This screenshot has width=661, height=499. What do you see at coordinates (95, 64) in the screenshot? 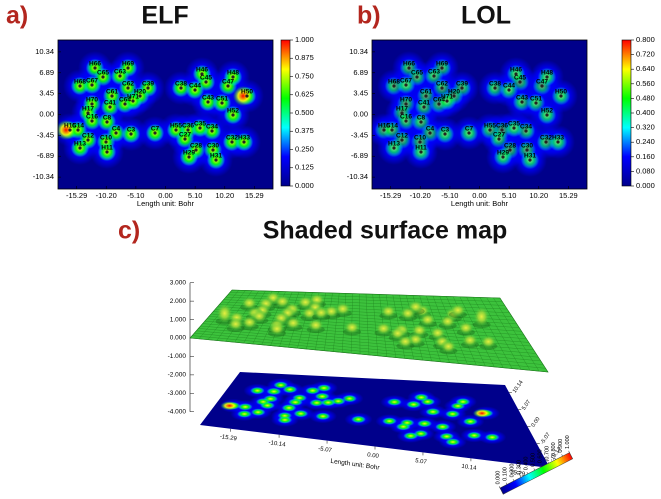
I see `atom-label: H66` at bounding box center [95, 64].